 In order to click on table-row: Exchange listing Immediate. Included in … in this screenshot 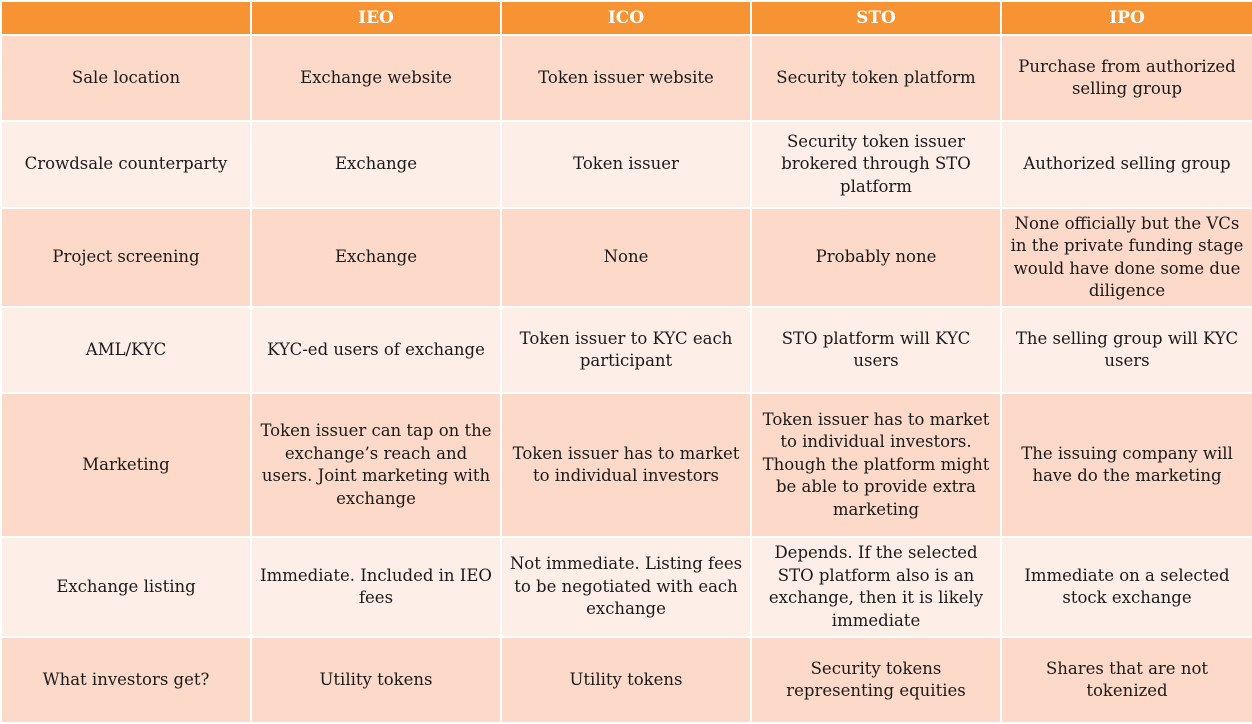, I will do `click(626, 587)`.